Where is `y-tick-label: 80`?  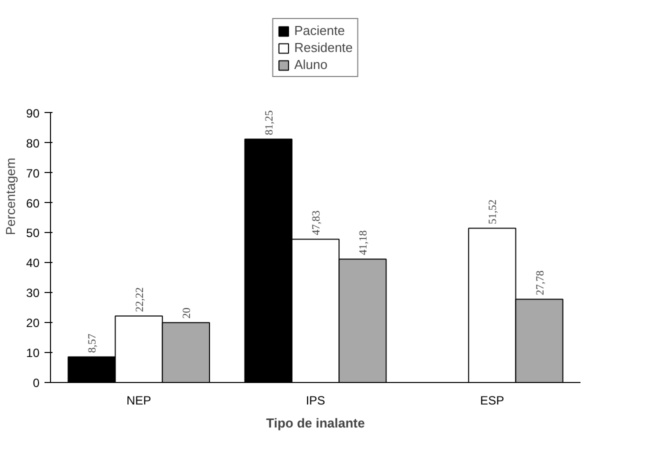
y-tick-label: 80 is located at coordinates (33, 143).